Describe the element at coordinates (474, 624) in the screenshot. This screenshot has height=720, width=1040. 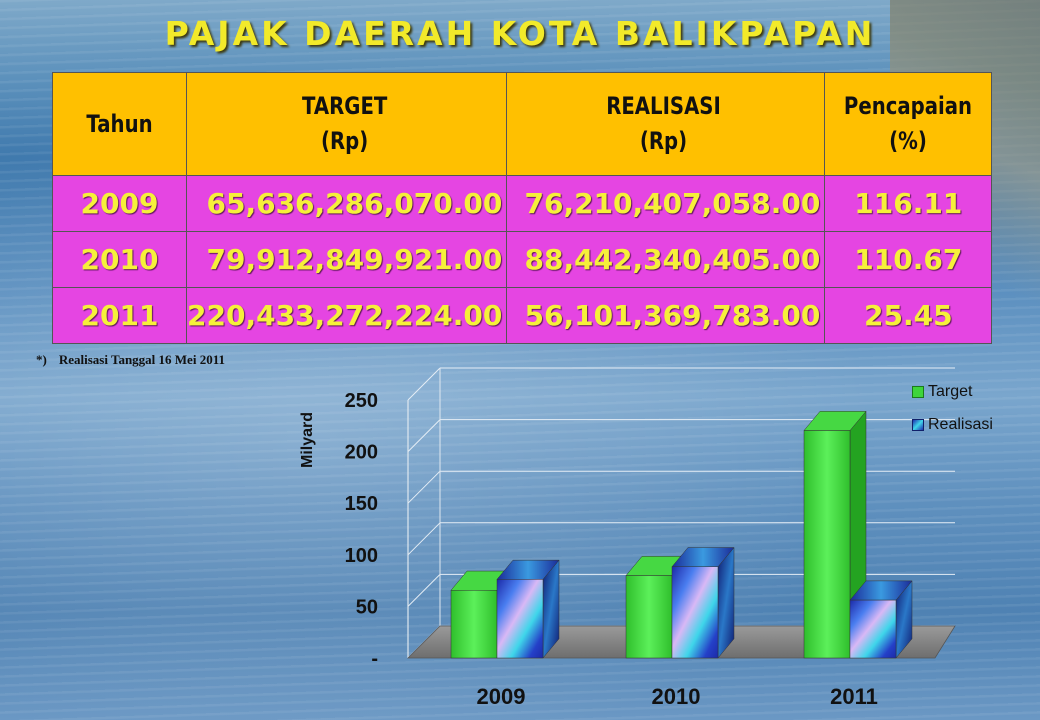
I see `bar-target-2009` at that location.